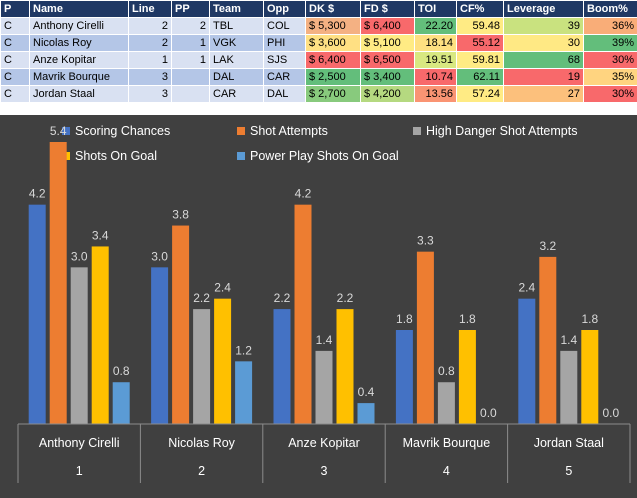  I want to click on header-dk: DK $, so click(333, 9).